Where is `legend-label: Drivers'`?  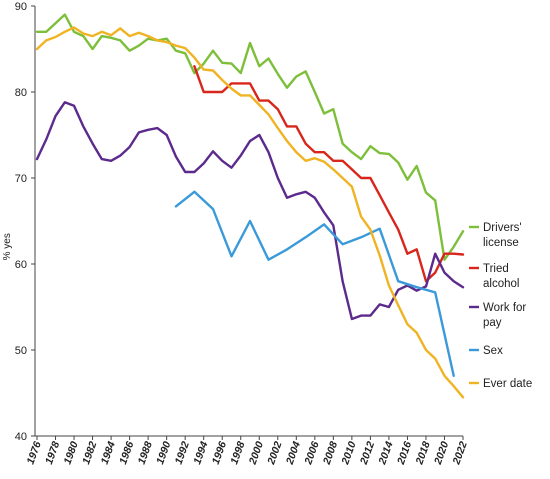
legend-label: Drivers' is located at coordinates (502, 228).